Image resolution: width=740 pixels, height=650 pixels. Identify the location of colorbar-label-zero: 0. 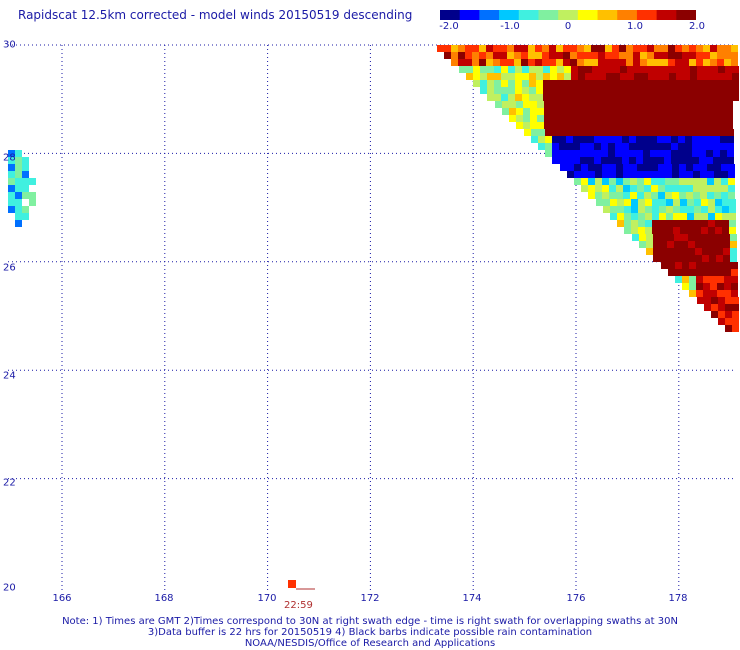
(568, 26).